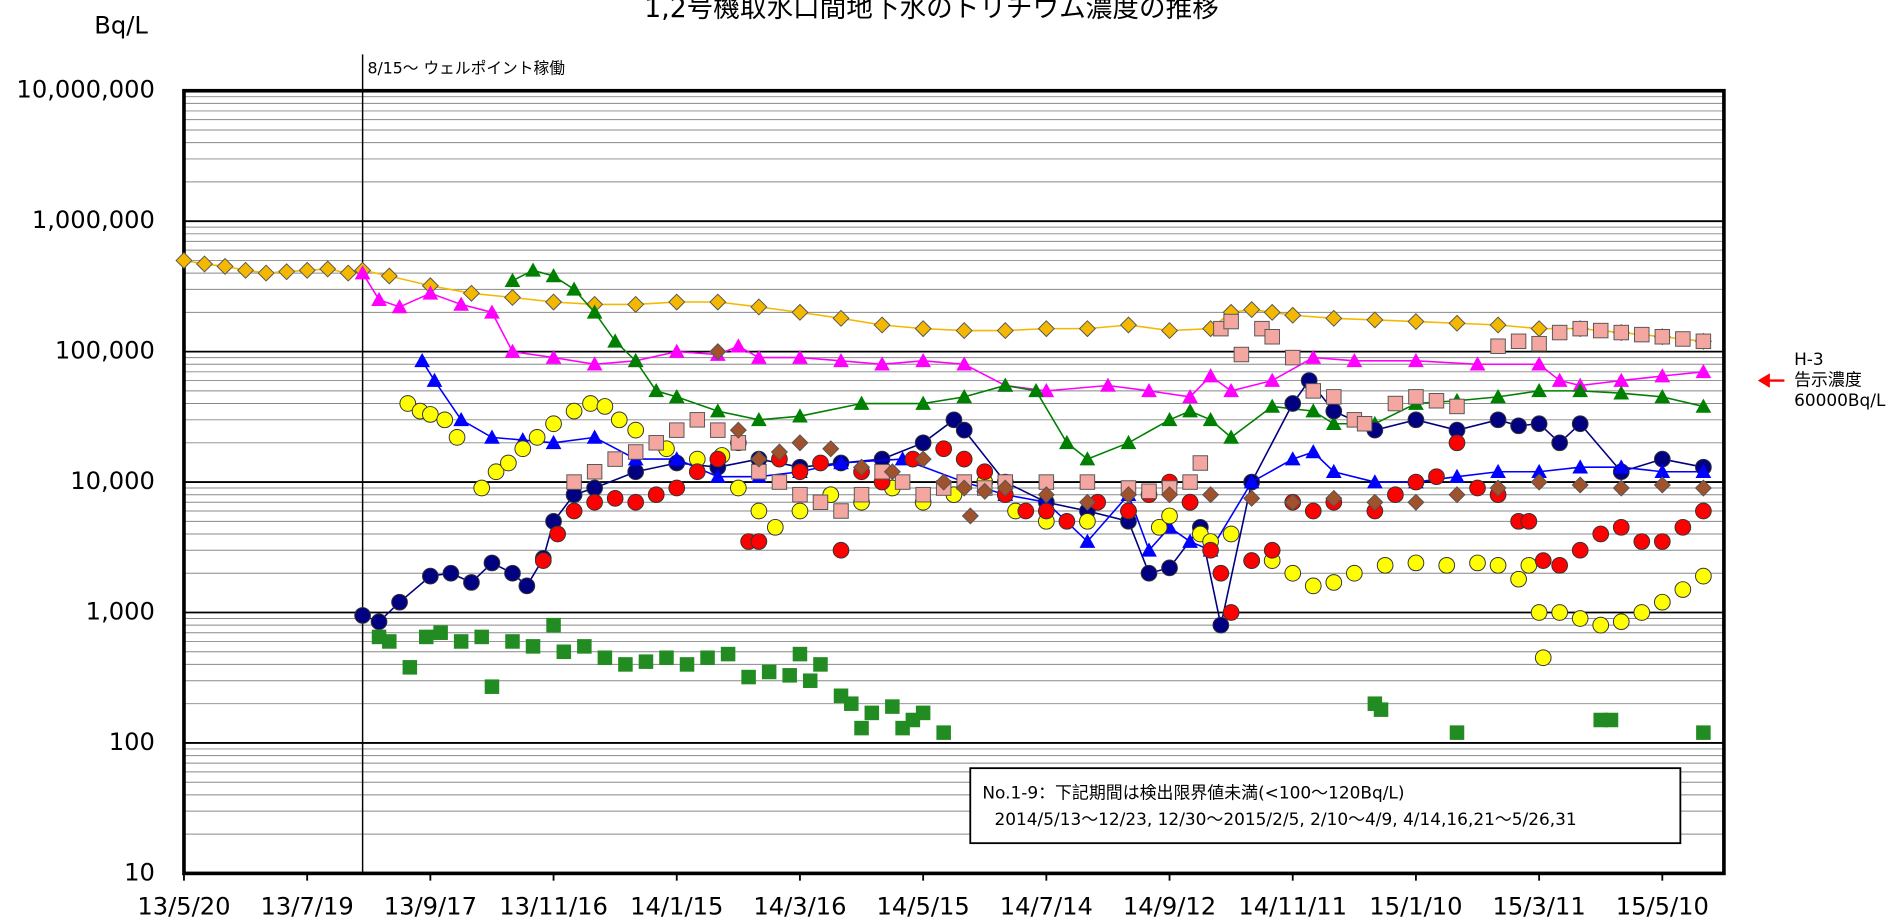 Image resolution: width=1897 pixels, height=923 pixels. What do you see at coordinates (1325, 806) in the screenshot?
I see `note-box` at bounding box center [1325, 806].